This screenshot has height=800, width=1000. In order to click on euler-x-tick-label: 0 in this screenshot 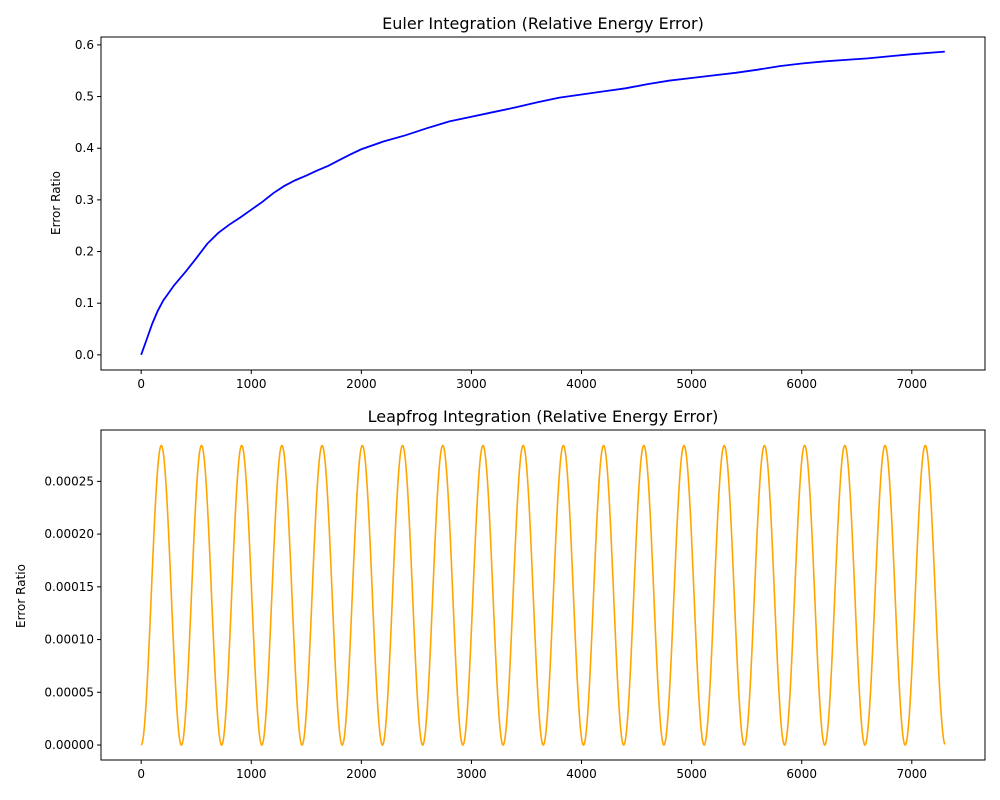, I will do `click(141, 384)`.